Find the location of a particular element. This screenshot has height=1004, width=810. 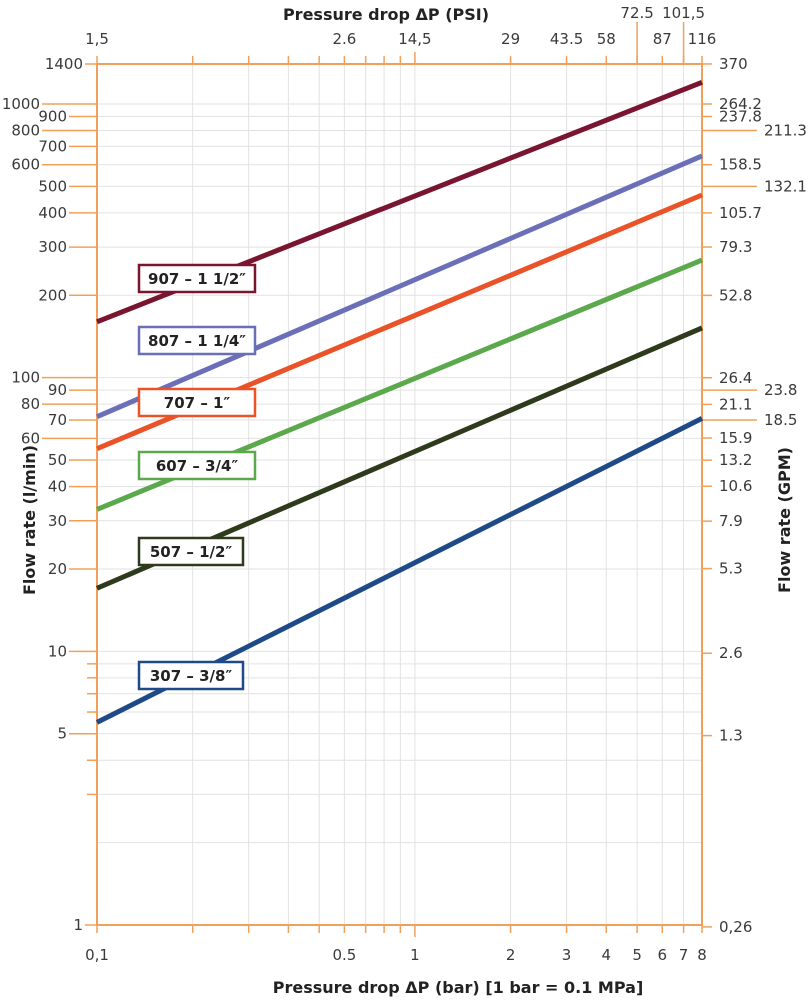

series-label: 707 – 1″ is located at coordinates (197, 403).